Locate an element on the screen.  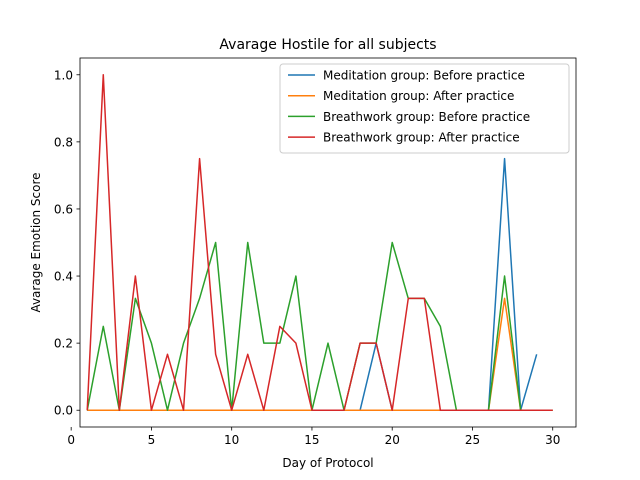
x-tick-label: 5 is located at coordinates (152, 440).